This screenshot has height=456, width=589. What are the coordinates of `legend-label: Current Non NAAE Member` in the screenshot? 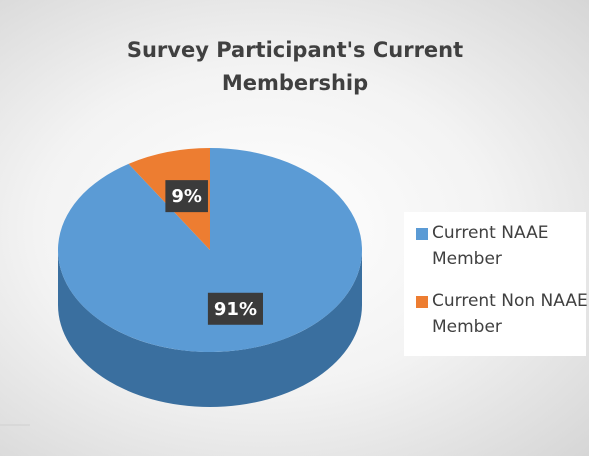 It's located at (510, 314).